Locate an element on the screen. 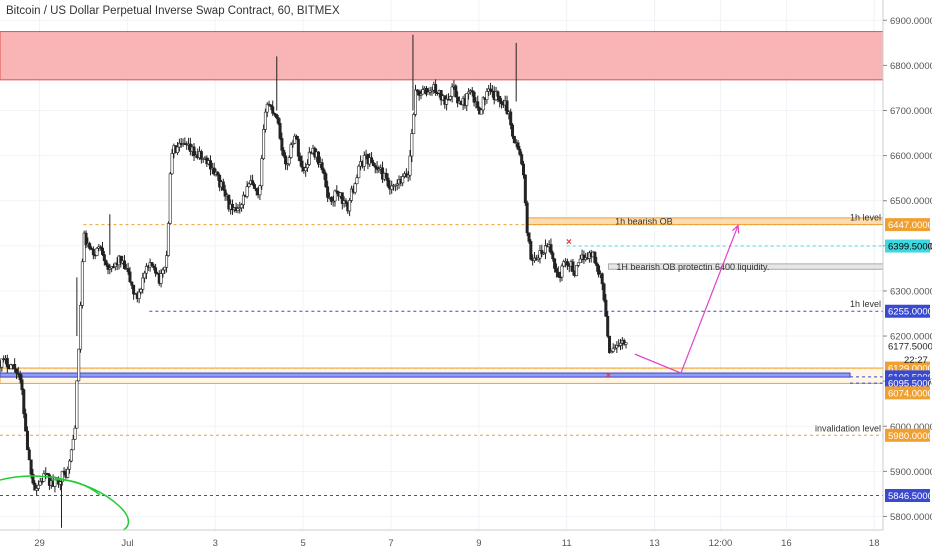  time-tick-label: 18 is located at coordinates (874, 543).